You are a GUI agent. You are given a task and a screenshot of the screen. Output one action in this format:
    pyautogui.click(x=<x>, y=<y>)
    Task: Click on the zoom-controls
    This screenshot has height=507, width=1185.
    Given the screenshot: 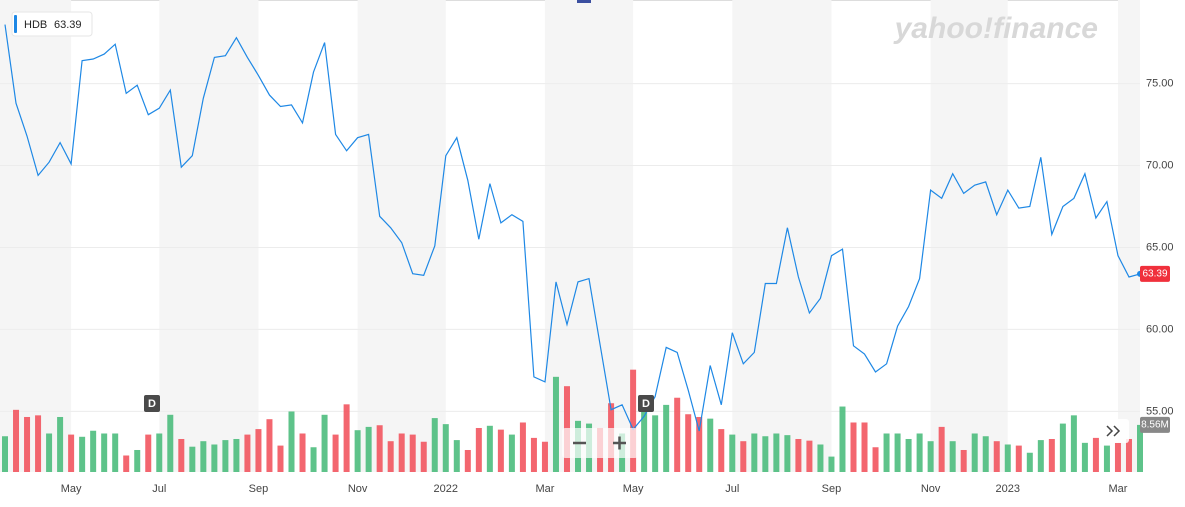 What is the action you would take?
    pyautogui.click(x=600, y=443)
    